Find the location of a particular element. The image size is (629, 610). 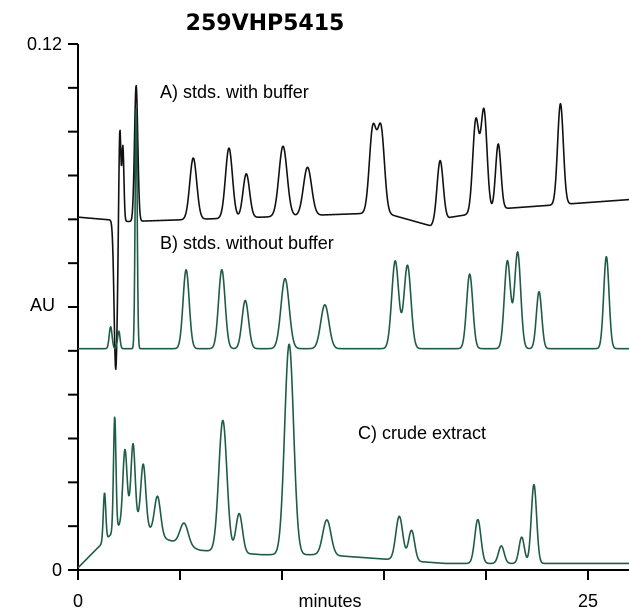

y-axis-ticks: 00.12 is located at coordinates (52, 307).